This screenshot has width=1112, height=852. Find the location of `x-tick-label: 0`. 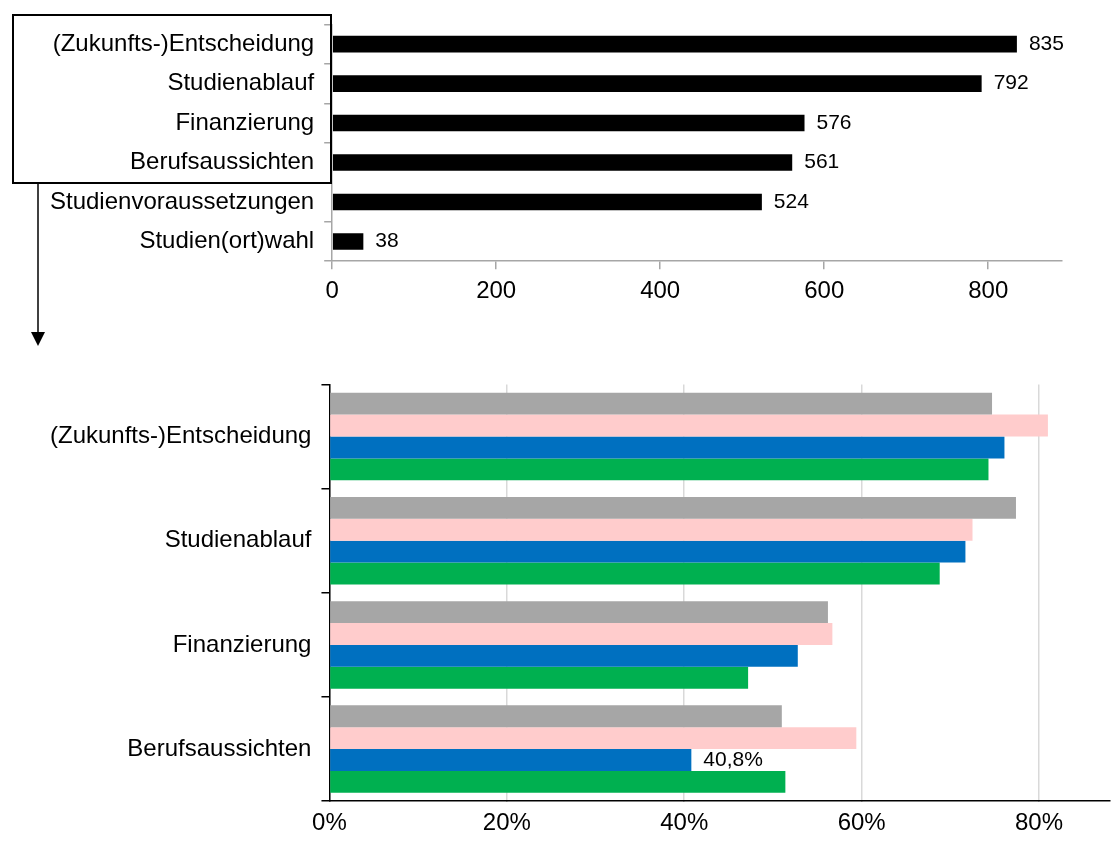

x-tick-label: 0 is located at coordinates (332, 290).